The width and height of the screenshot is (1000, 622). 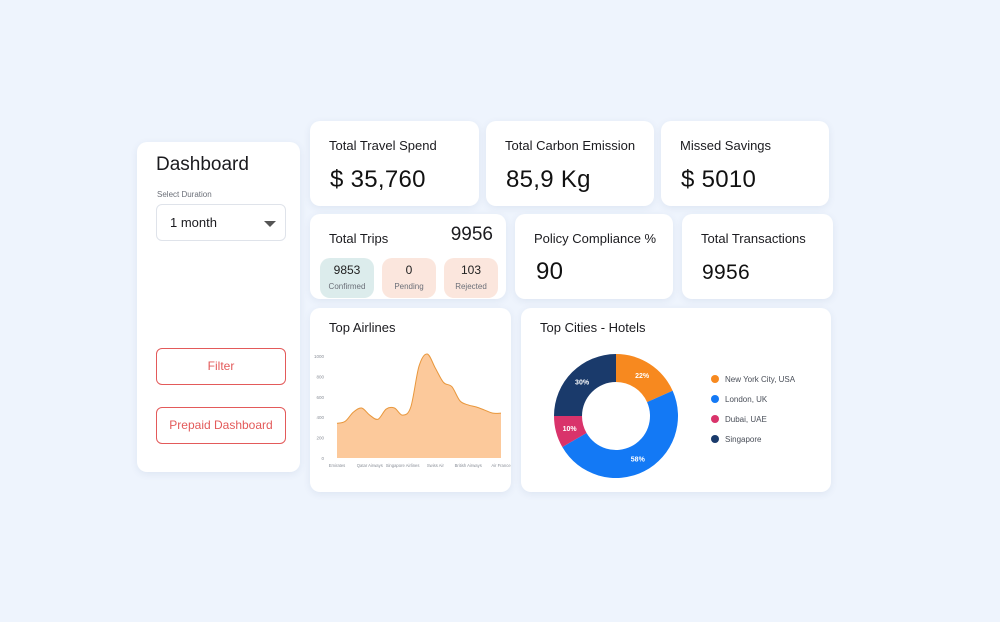 What do you see at coordinates (595, 238) in the screenshot?
I see `kpi-title: Policy Compliance %` at bounding box center [595, 238].